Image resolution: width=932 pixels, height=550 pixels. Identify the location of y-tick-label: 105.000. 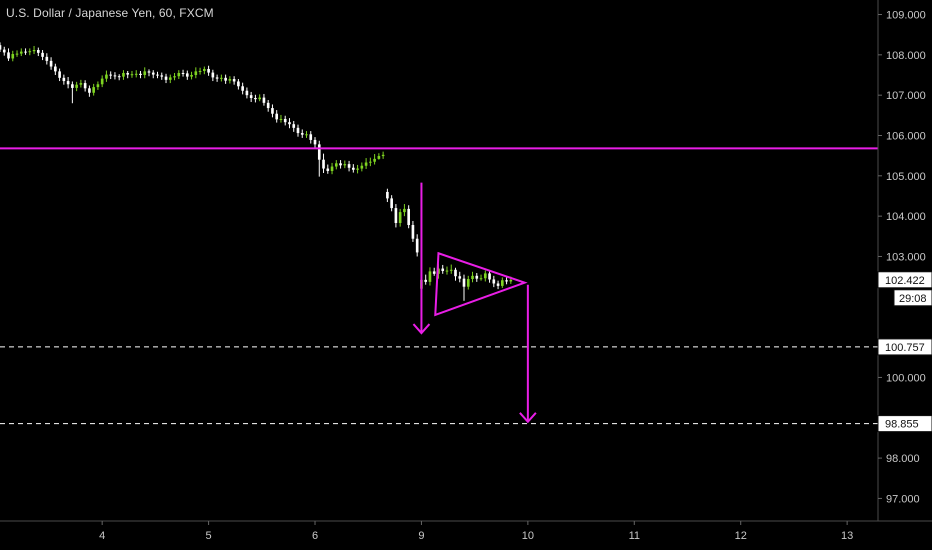
(906, 177).